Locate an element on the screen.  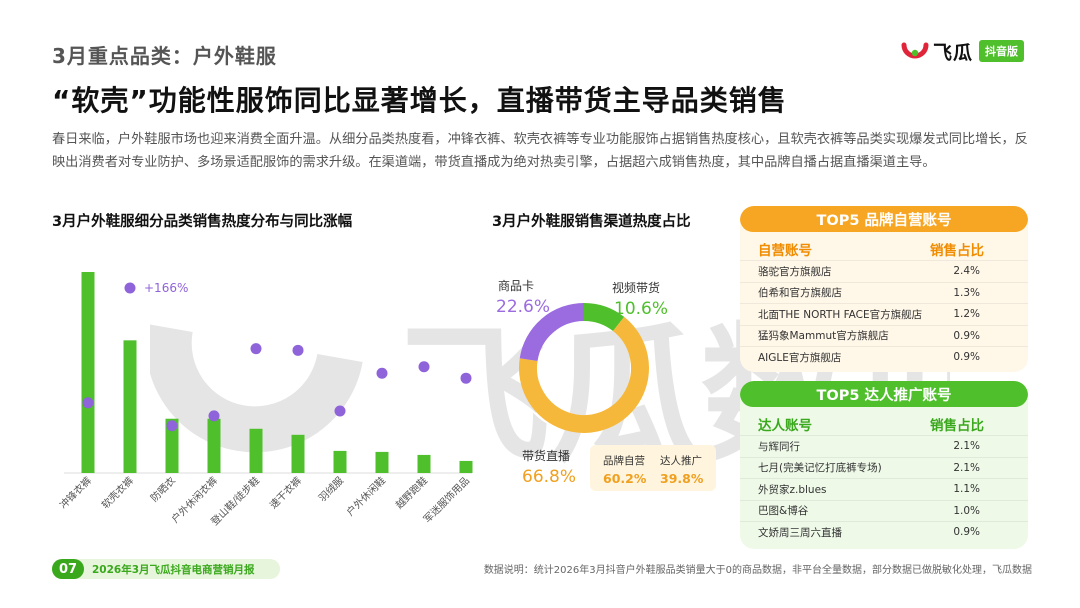
category-label-8: 户外休闲鞋 is located at coordinates (366, 496).